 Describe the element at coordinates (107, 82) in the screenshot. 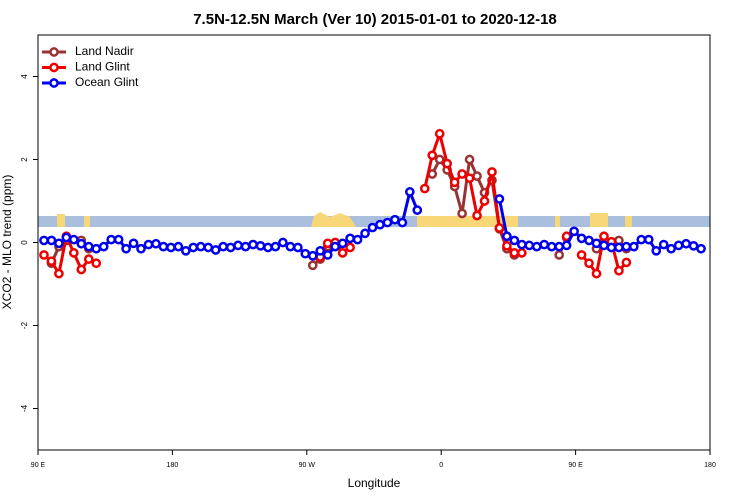

I see `legend-label: Ocean Glint` at that location.